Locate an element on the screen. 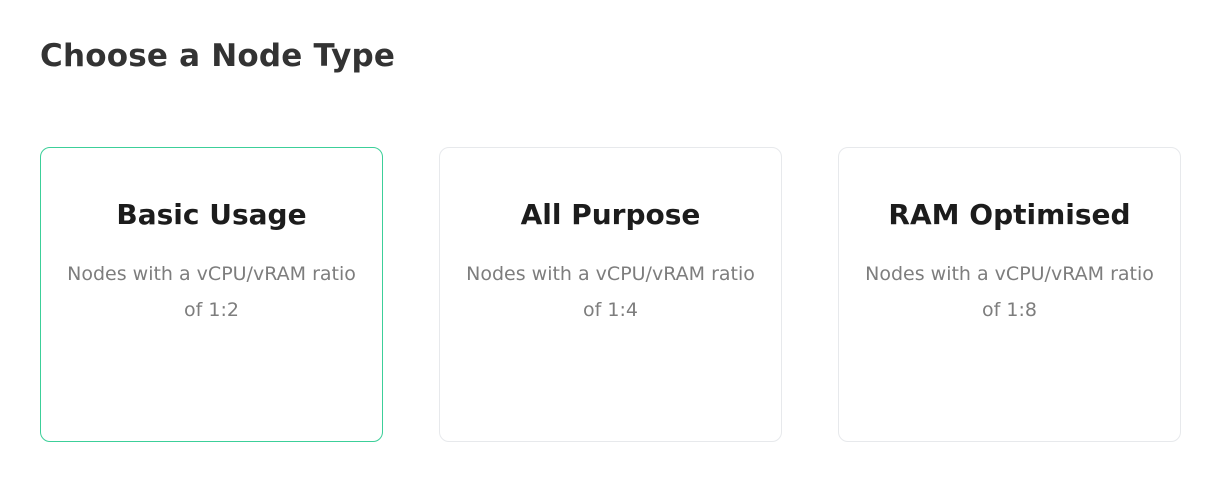  card-description: Nodes with a vCPU/vRAM ratio of 1:8 is located at coordinates (1009, 292).